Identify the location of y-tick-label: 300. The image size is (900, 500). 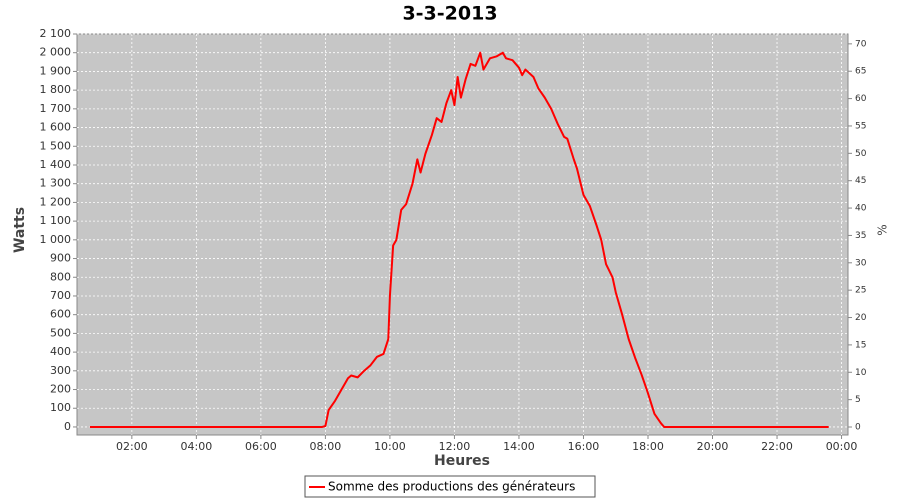
(60, 370).